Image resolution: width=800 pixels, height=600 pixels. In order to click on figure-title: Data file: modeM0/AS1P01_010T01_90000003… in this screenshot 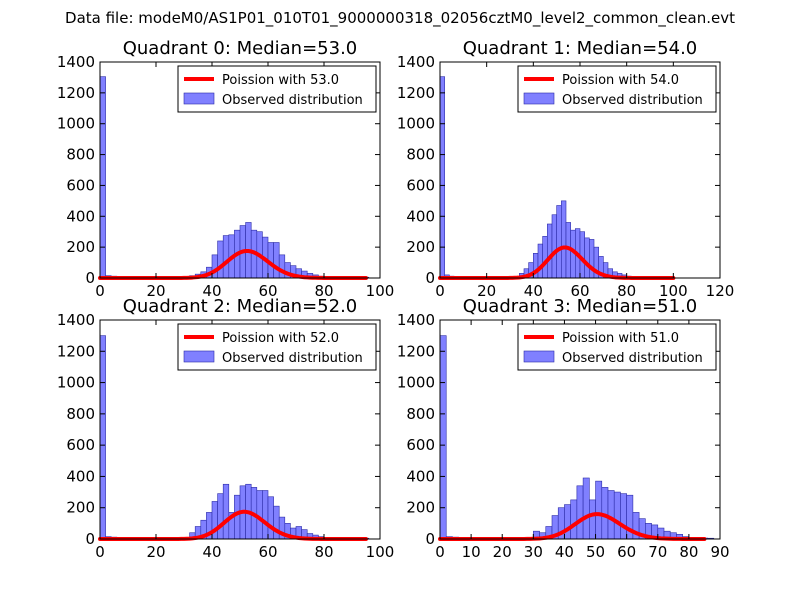, I will do `click(400, 18)`.